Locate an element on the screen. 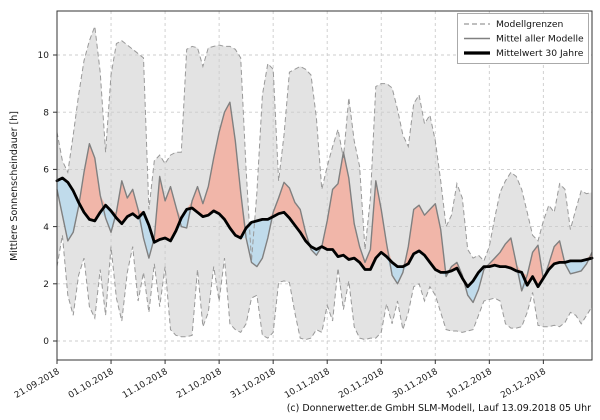 This screenshot has height=420, width=600. x-tick-label: 21.09.2018 is located at coordinates (37, 384).